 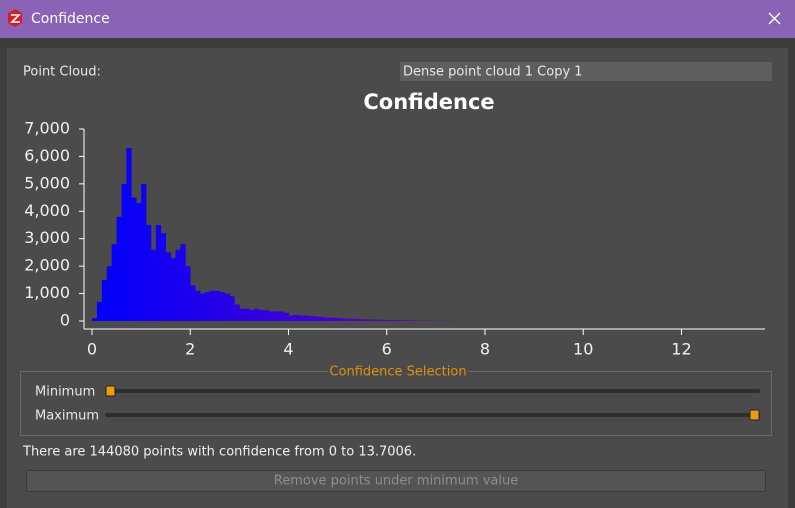 What do you see at coordinates (47, 182) in the screenshot?
I see `y-tick-label: 5,000` at bounding box center [47, 182].